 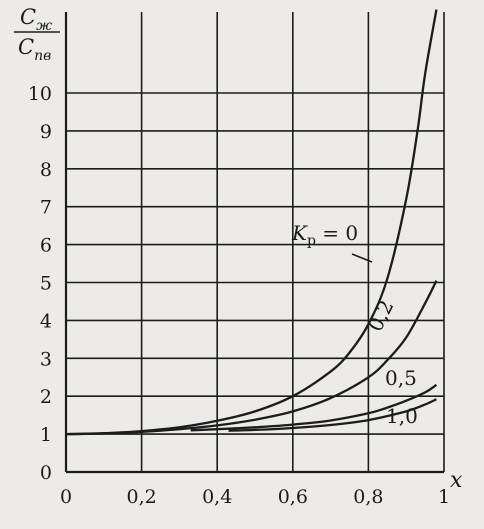 I want to click on x-tick-label: 0,2, so click(x=141, y=497).